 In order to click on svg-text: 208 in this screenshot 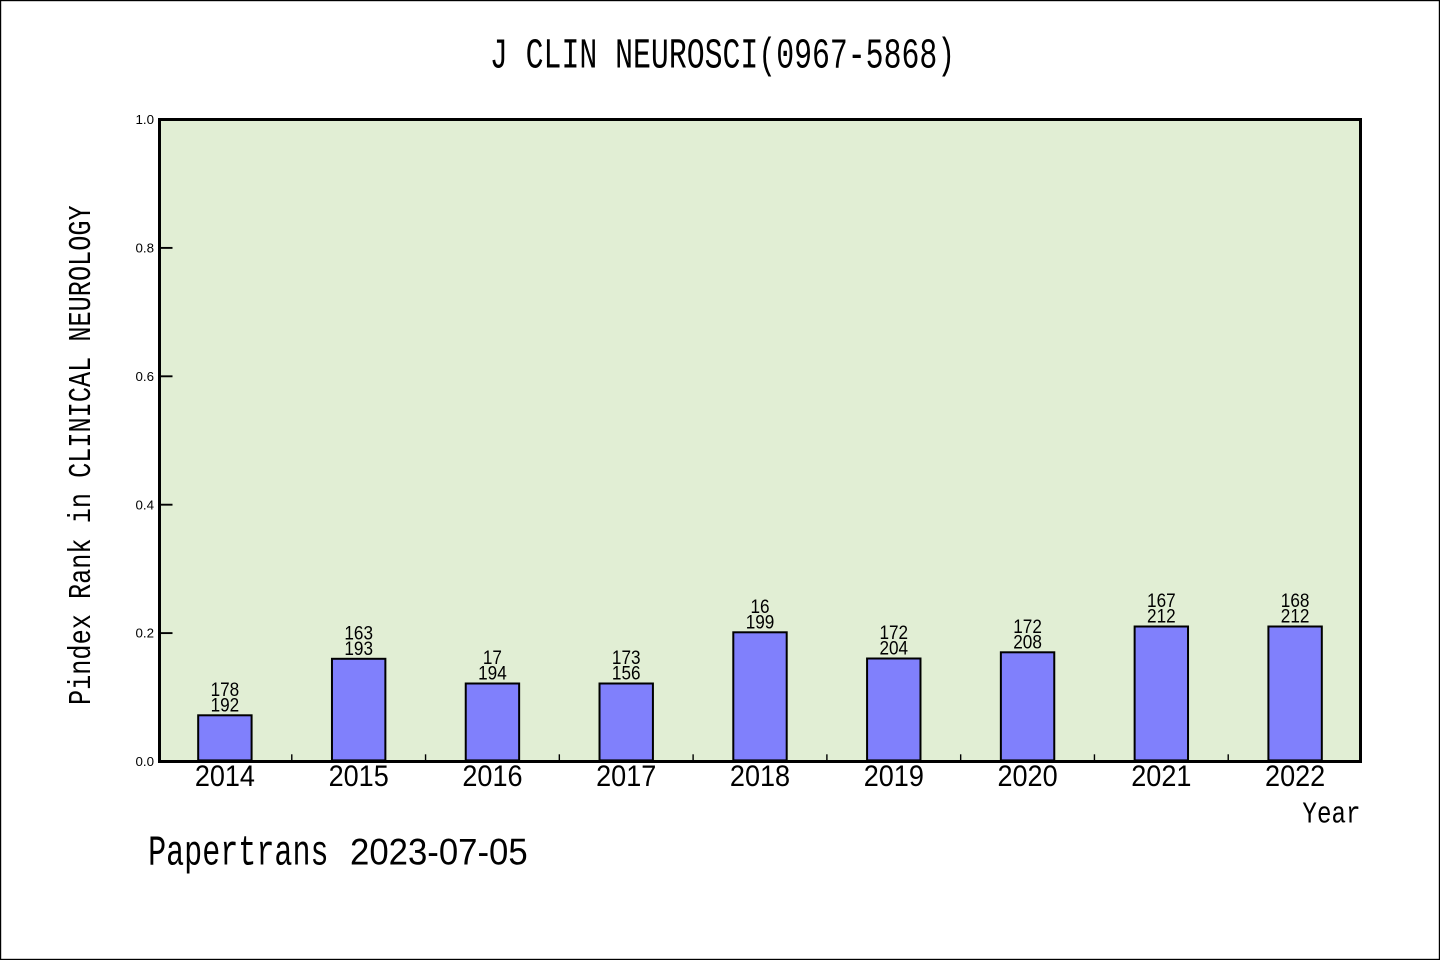, I will do `click(1027, 641)`.